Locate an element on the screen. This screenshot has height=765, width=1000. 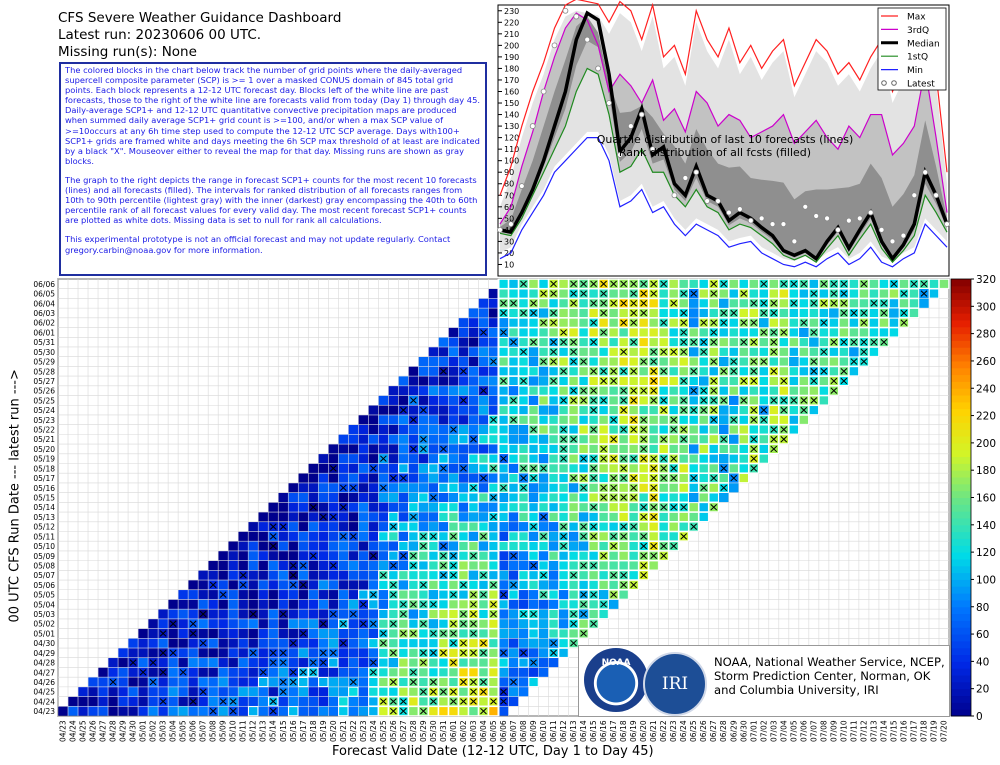
colorbar-tick-label: 60 is located at coordinates (982, 635).